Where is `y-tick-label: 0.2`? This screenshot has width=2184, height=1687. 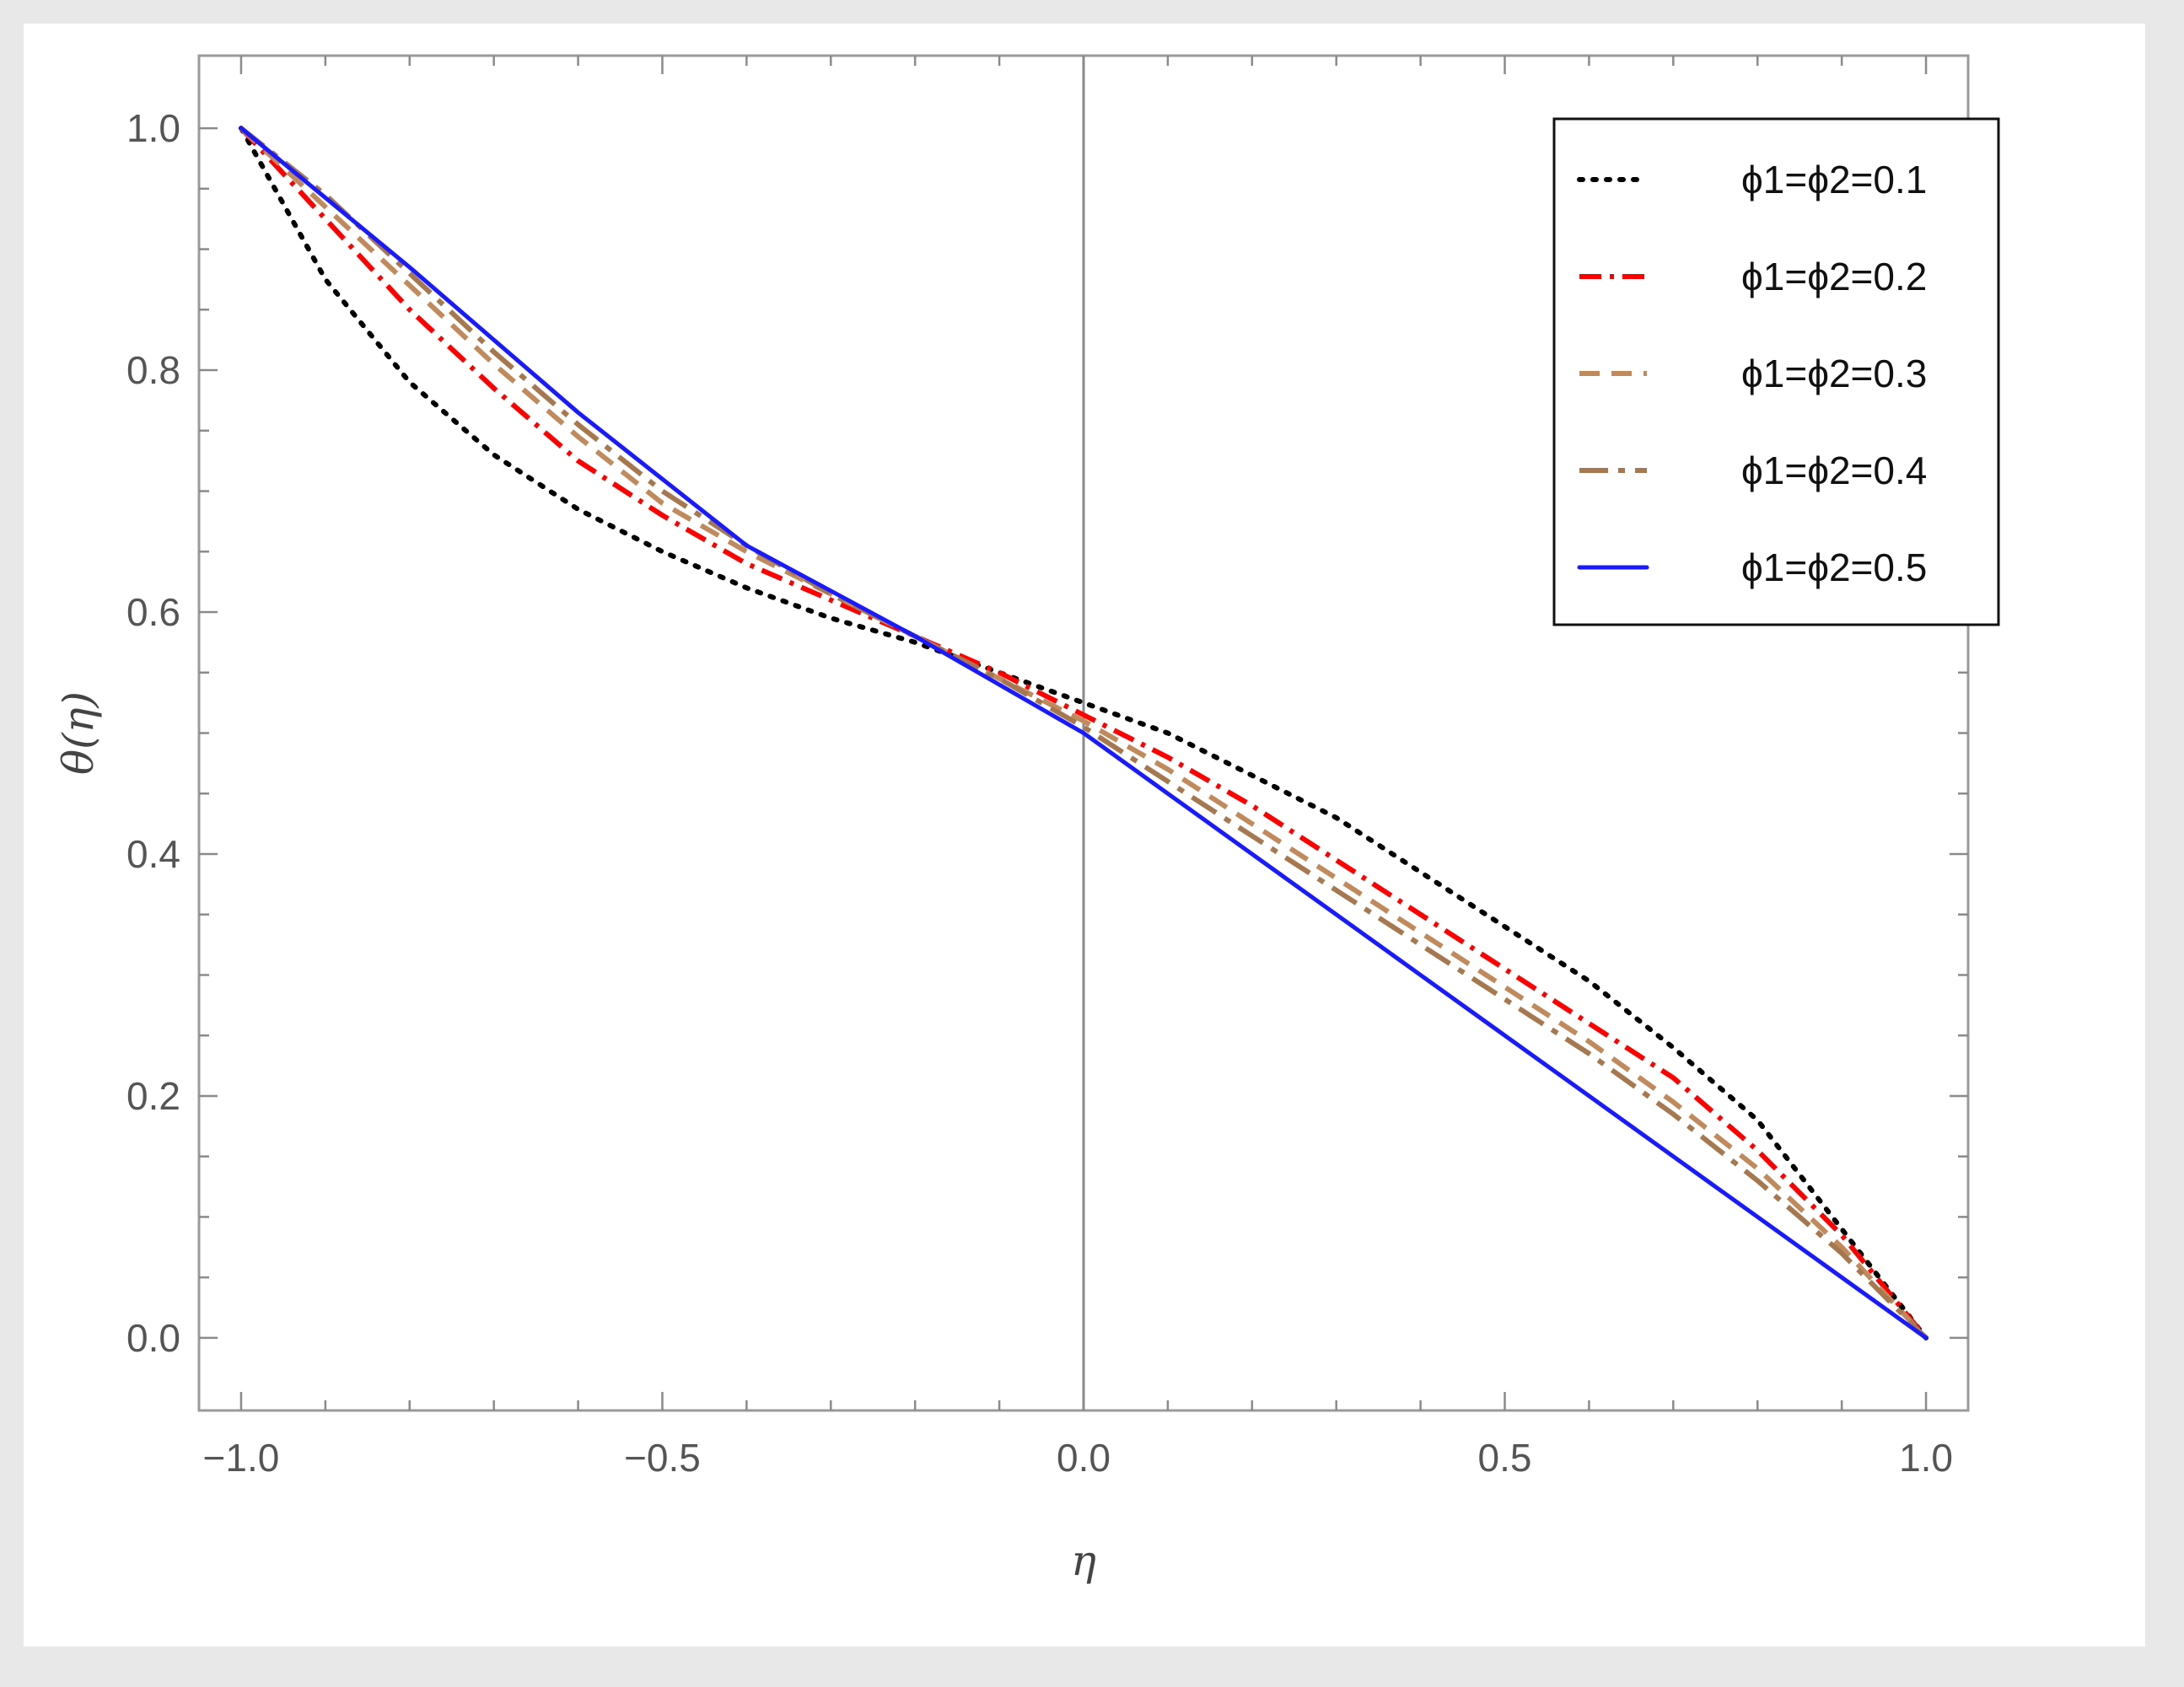 y-tick-label: 0.2 is located at coordinates (153, 1096).